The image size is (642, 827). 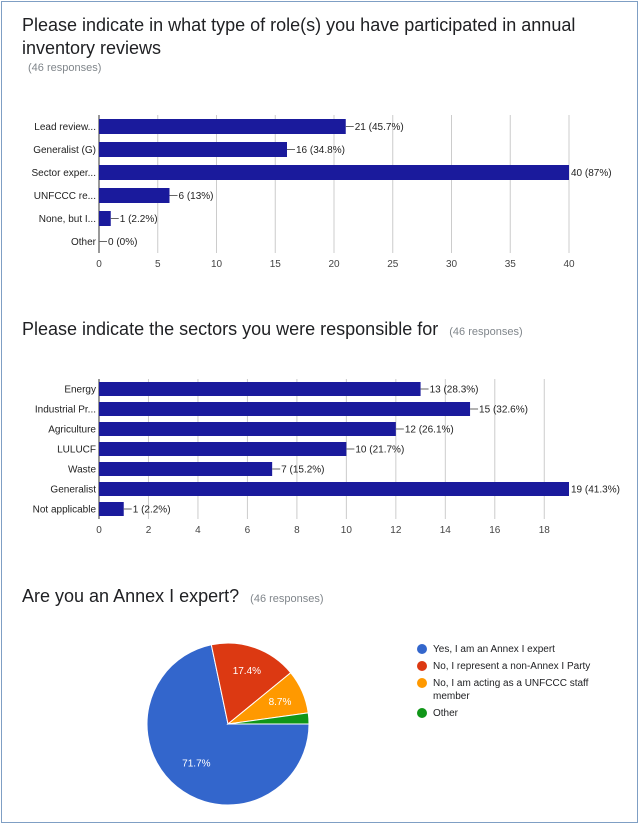 What do you see at coordinates (511, 264) in the screenshot?
I see `x-tick-label: 35` at bounding box center [511, 264].